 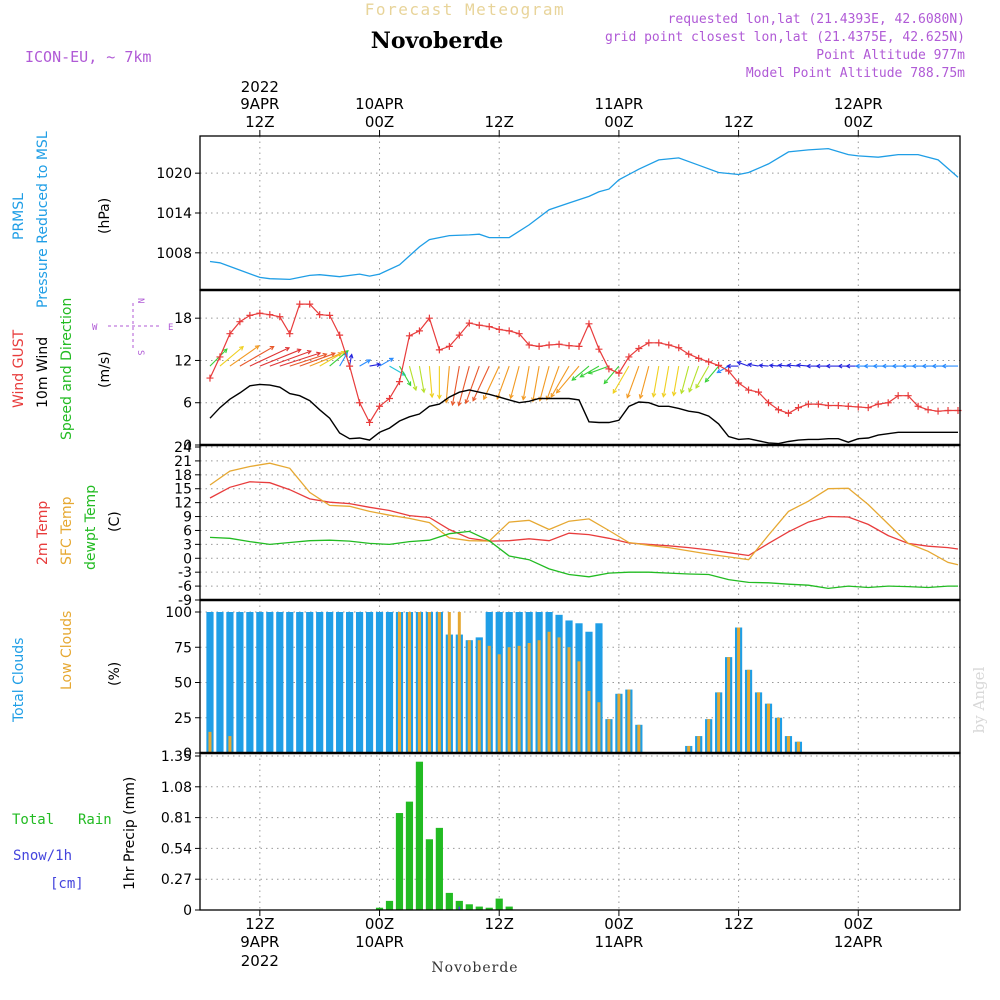 What do you see at coordinates (75, 834) in the screenshot?
I see `precip-labels: Total Rain Snow/1h [cm] 1hr Precip (mm)` at bounding box center [75, 834].